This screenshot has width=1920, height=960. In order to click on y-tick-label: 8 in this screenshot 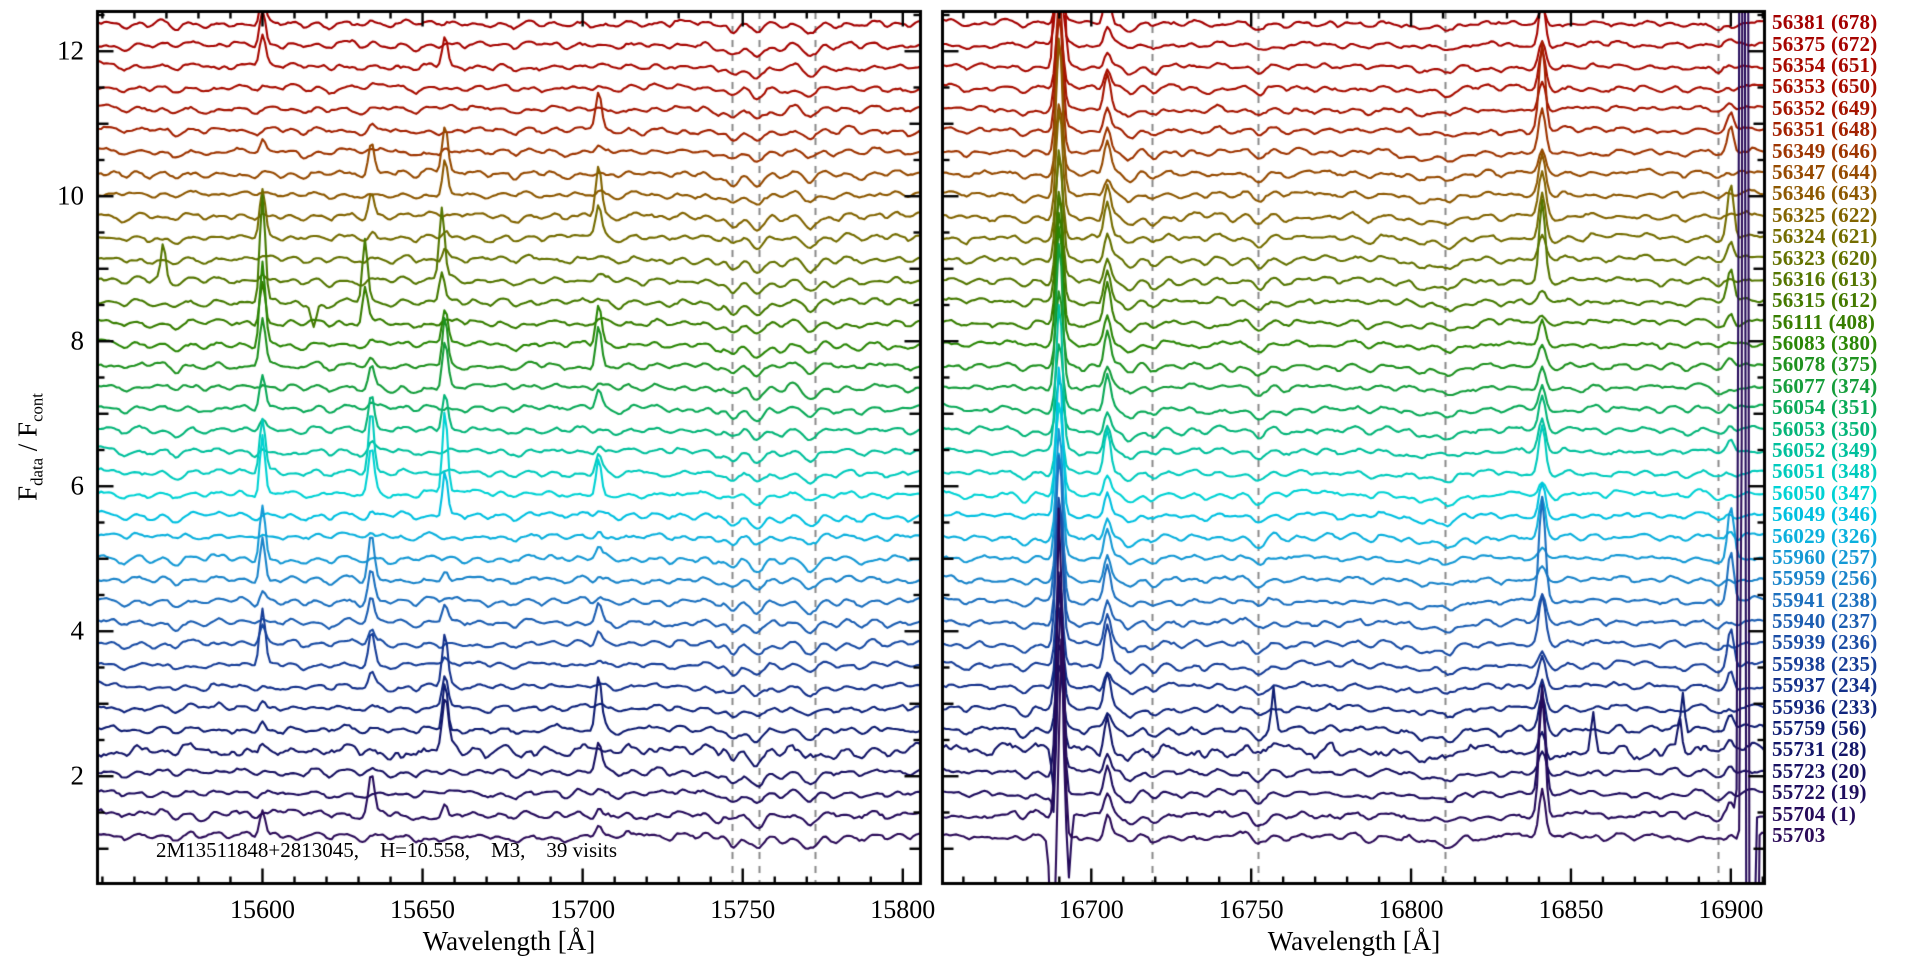, I will do `click(77, 340)`.